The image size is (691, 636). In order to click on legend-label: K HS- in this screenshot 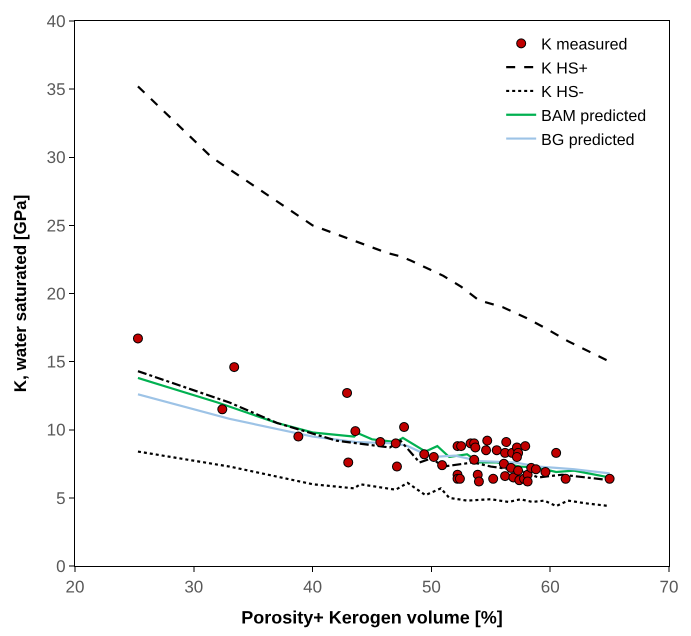, I will do `click(562, 93)`.